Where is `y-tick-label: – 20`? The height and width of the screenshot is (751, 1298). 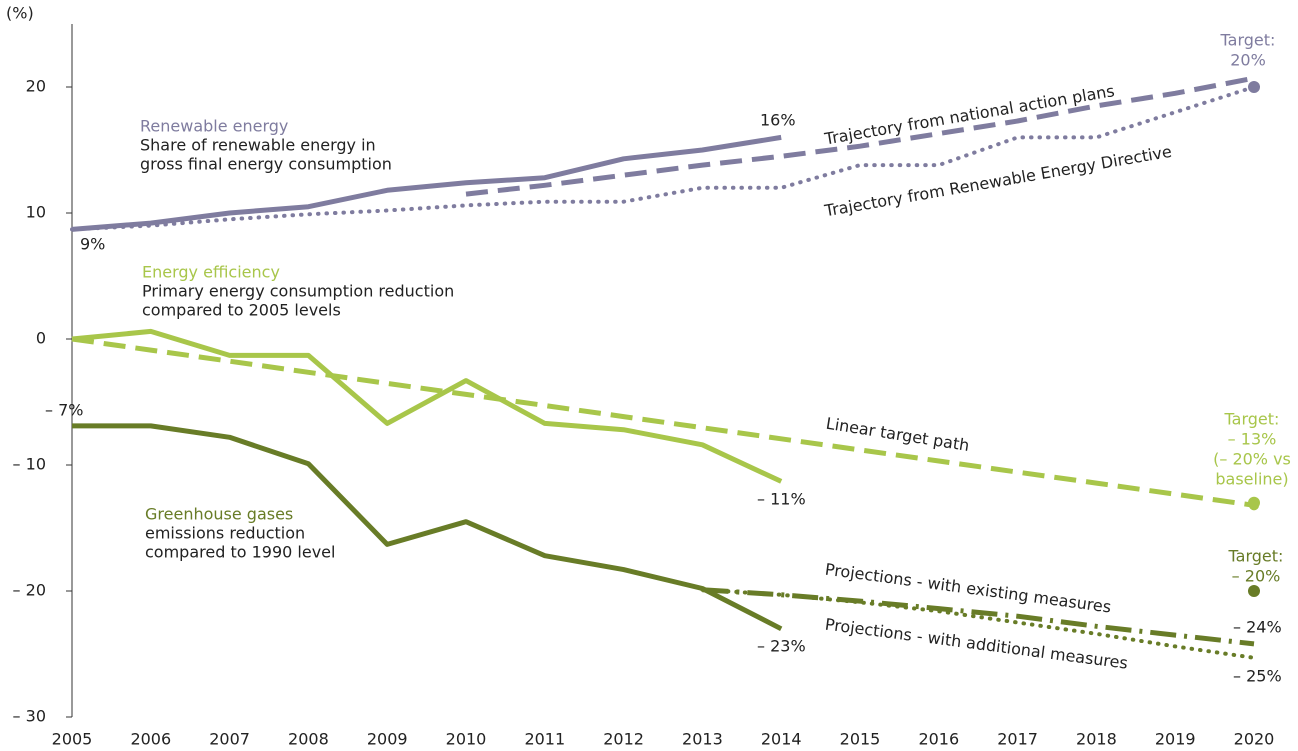
y-tick-label: – 20 is located at coordinates (29, 590).